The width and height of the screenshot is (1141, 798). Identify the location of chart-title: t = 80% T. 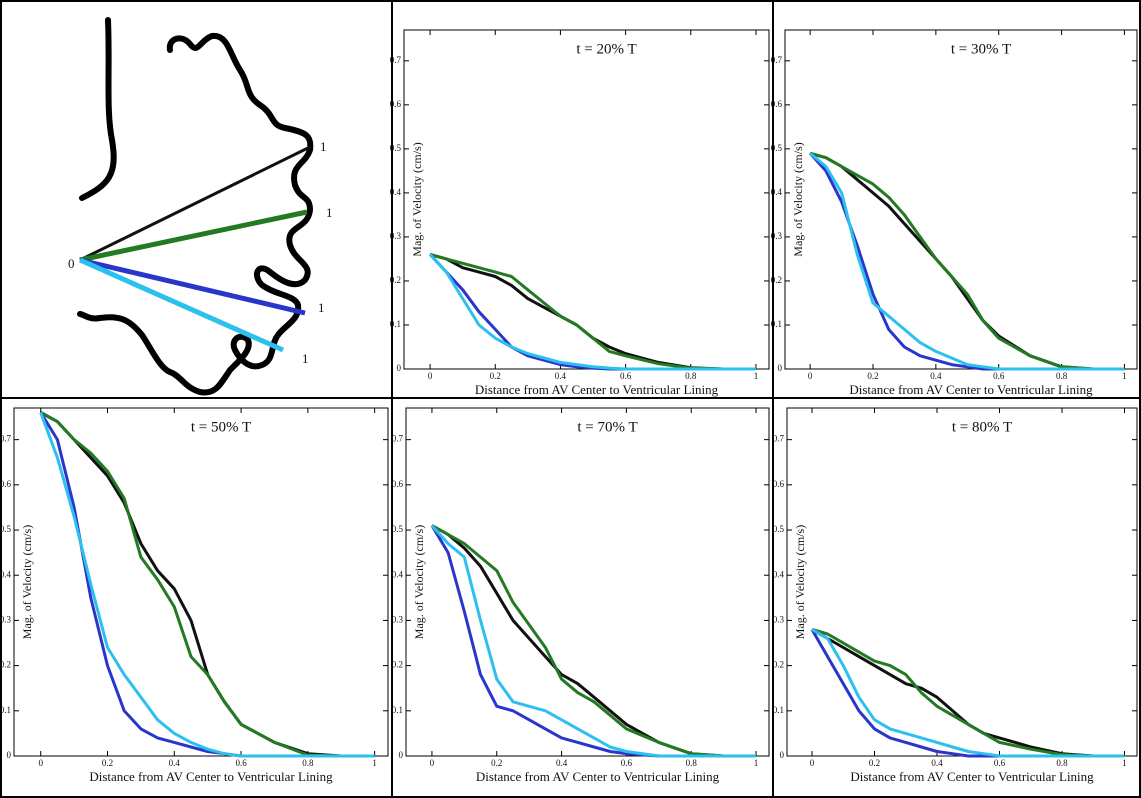
(982, 427).